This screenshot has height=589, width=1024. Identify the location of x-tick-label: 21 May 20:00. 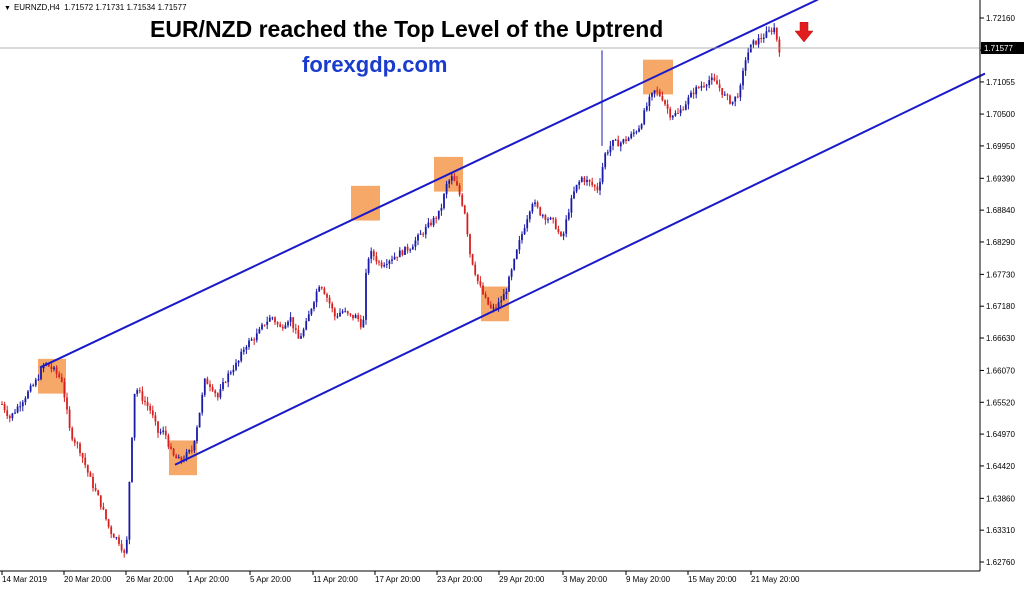
(775, 579).